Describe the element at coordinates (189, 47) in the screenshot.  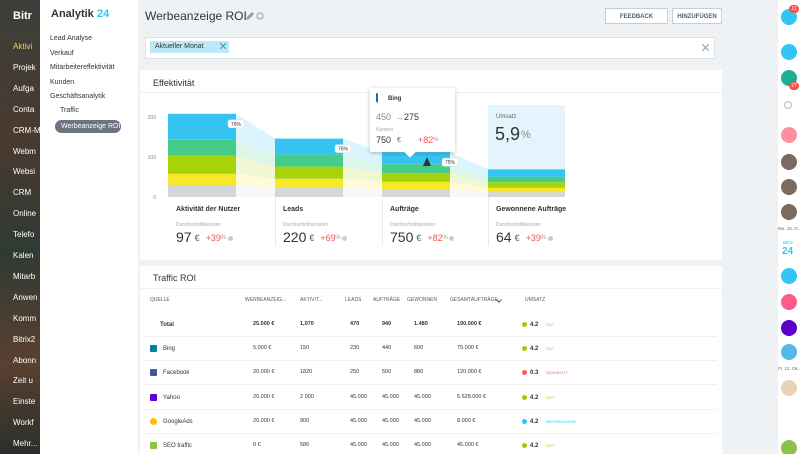
I see `filter-chip: Aktueller Monat` at that location.